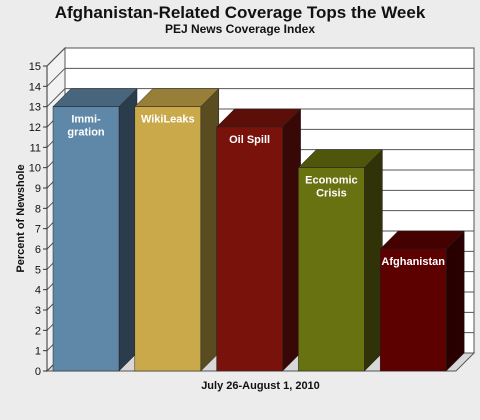 The image size is (480, 420). I want to click on y-tick-label: 10, so click(35, 169).